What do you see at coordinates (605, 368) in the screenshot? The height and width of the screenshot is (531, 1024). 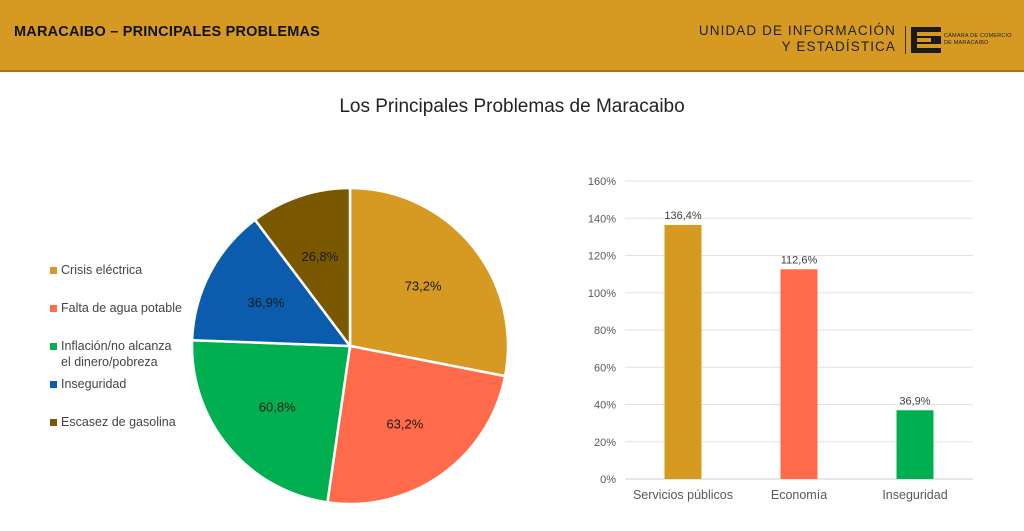 I see `y-tick-label: 60%` at bounding box center [605, 368].